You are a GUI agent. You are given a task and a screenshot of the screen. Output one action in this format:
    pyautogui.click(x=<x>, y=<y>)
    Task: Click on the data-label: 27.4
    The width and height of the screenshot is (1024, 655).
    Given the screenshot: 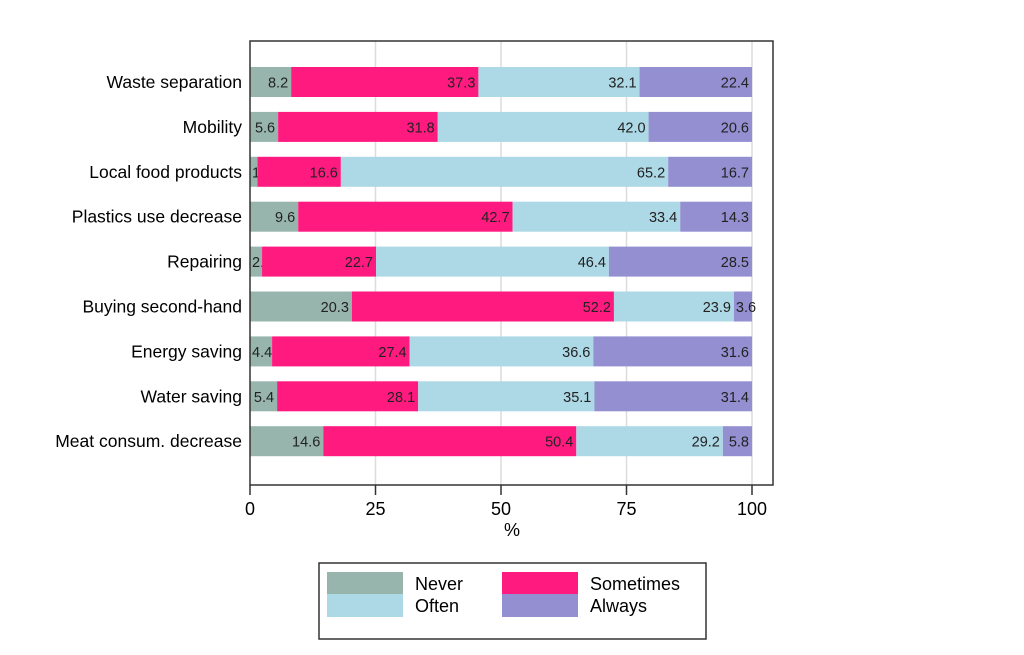 What is the action you would take?
    pyautogui.click(x=392, y=353)
    